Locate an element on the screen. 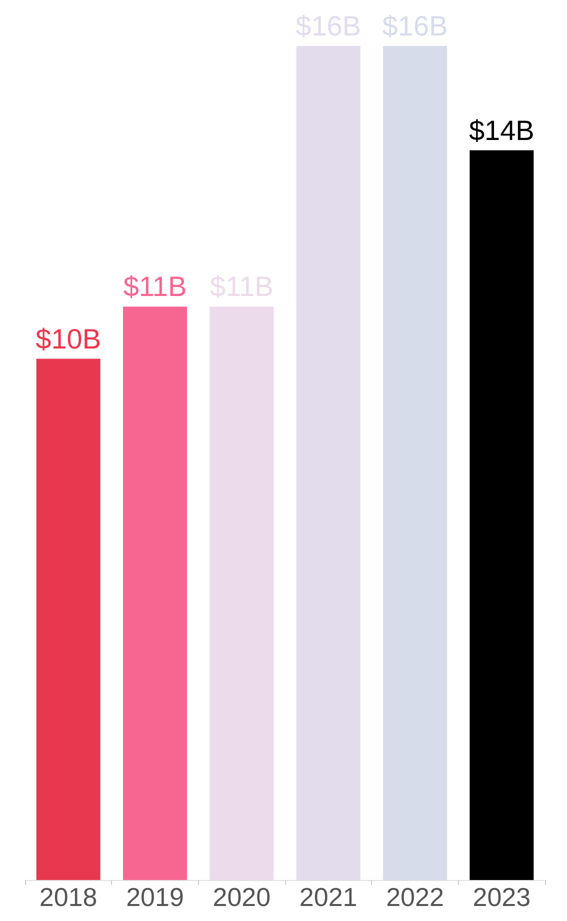 This screenshot has height=921, width=567. data-label: $14B is located at coordinates (501, 130).